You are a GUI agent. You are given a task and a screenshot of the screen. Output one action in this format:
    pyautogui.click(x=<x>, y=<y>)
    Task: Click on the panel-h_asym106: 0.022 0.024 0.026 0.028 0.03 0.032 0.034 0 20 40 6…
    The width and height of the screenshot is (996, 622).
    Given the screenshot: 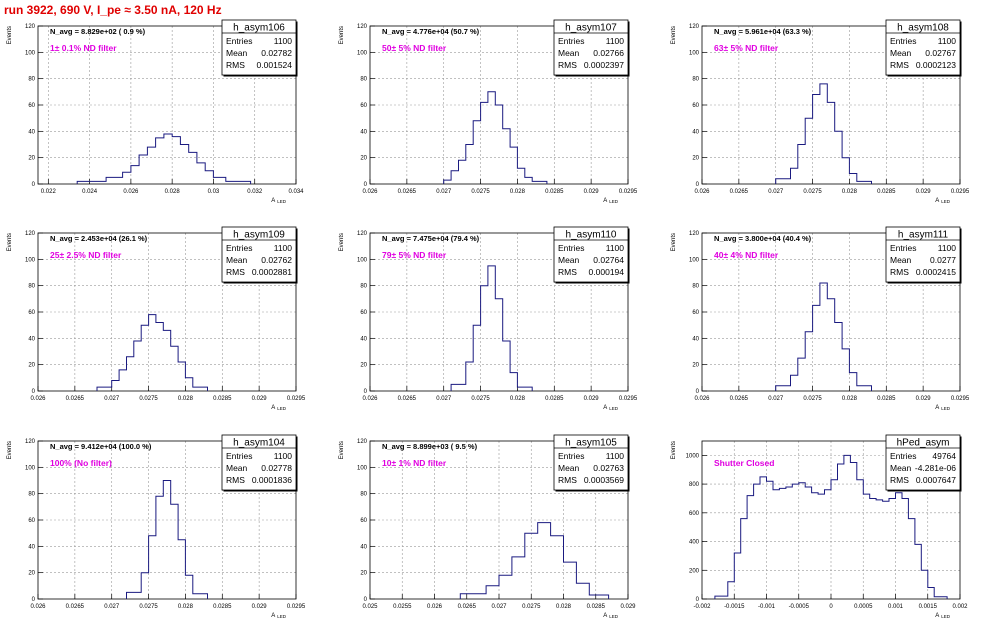 What is the action you would take?
    pyautogui.click(x=155, y=111)
    